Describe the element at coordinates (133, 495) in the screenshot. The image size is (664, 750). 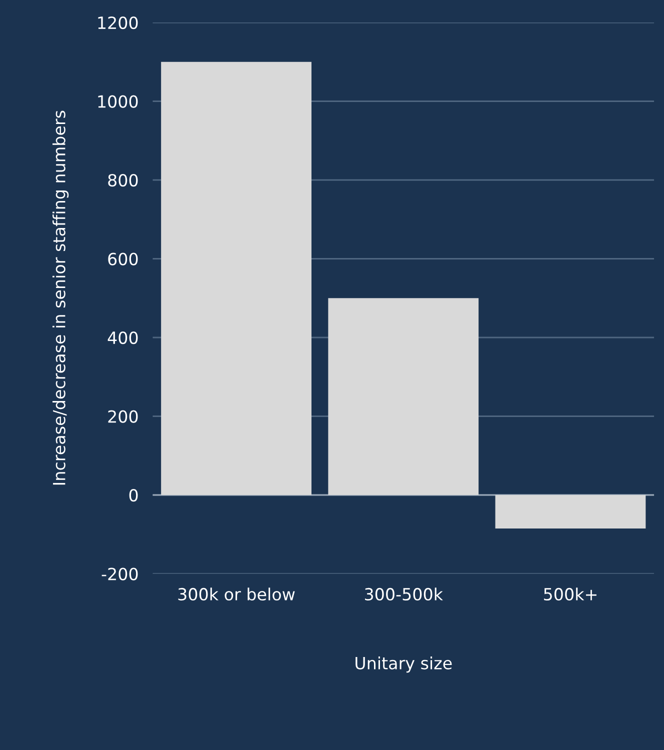
I see `y-tick-label: 0` at that location.